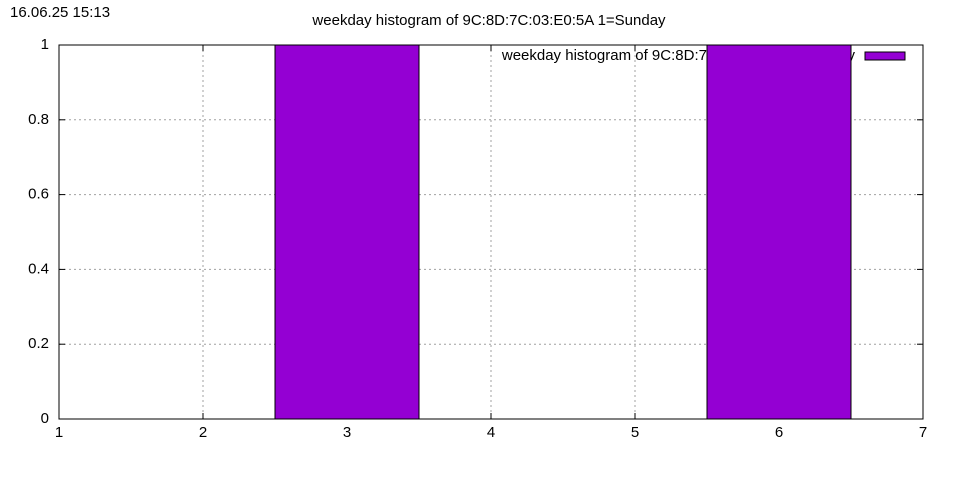 This screenshot has width=960, height=480. What do you see at coordinates (38, 343) in the screenshot?
I see `y-tick-label: 0.2` at bounding box center [38, 343].